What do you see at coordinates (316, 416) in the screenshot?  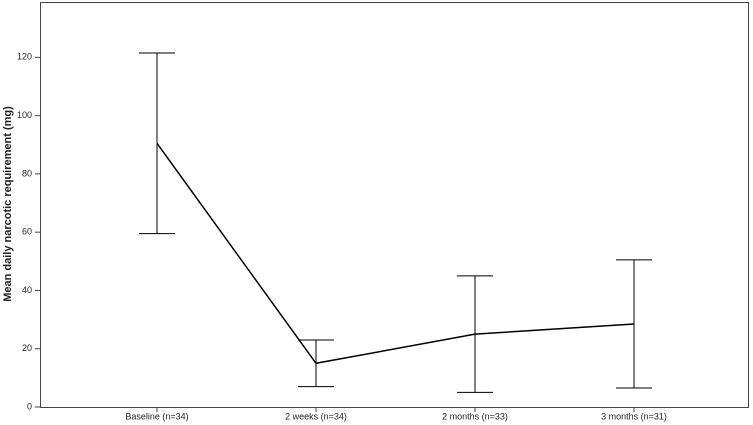 I see `x-tick-label: 2 weeks (n=34)` at bounding box center [316, 416].